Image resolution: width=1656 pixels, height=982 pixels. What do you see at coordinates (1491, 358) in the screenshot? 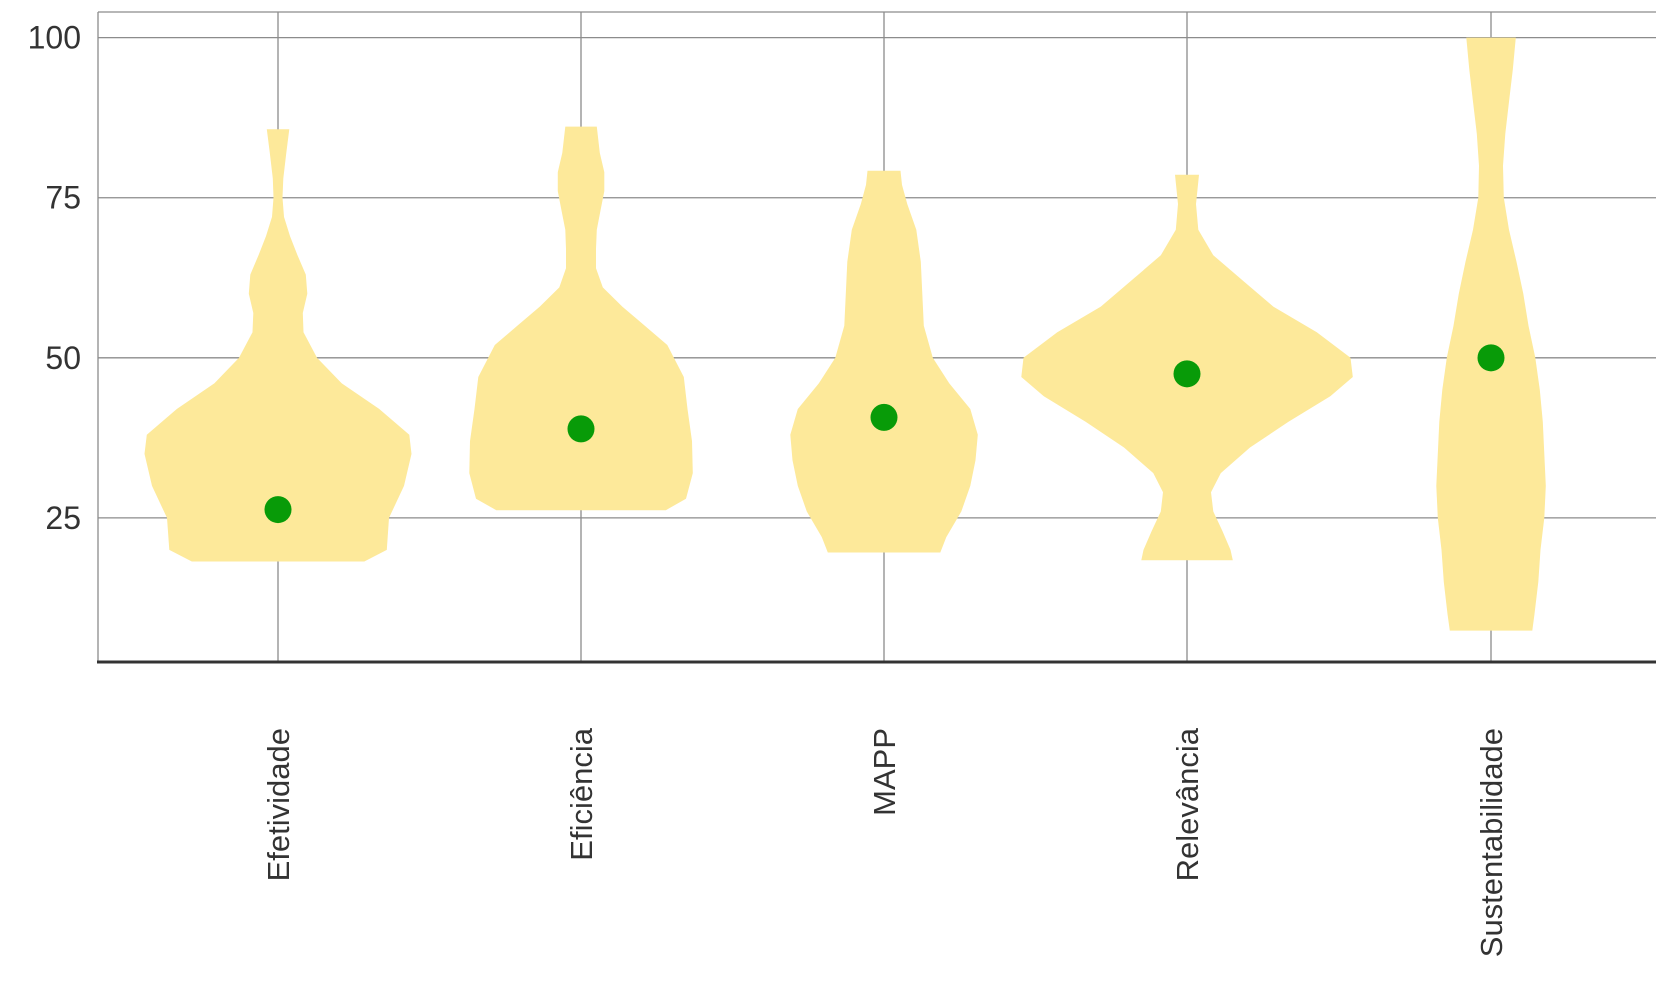
I see `median-point-sustentabilidade` at bounding box center [1491, 358].